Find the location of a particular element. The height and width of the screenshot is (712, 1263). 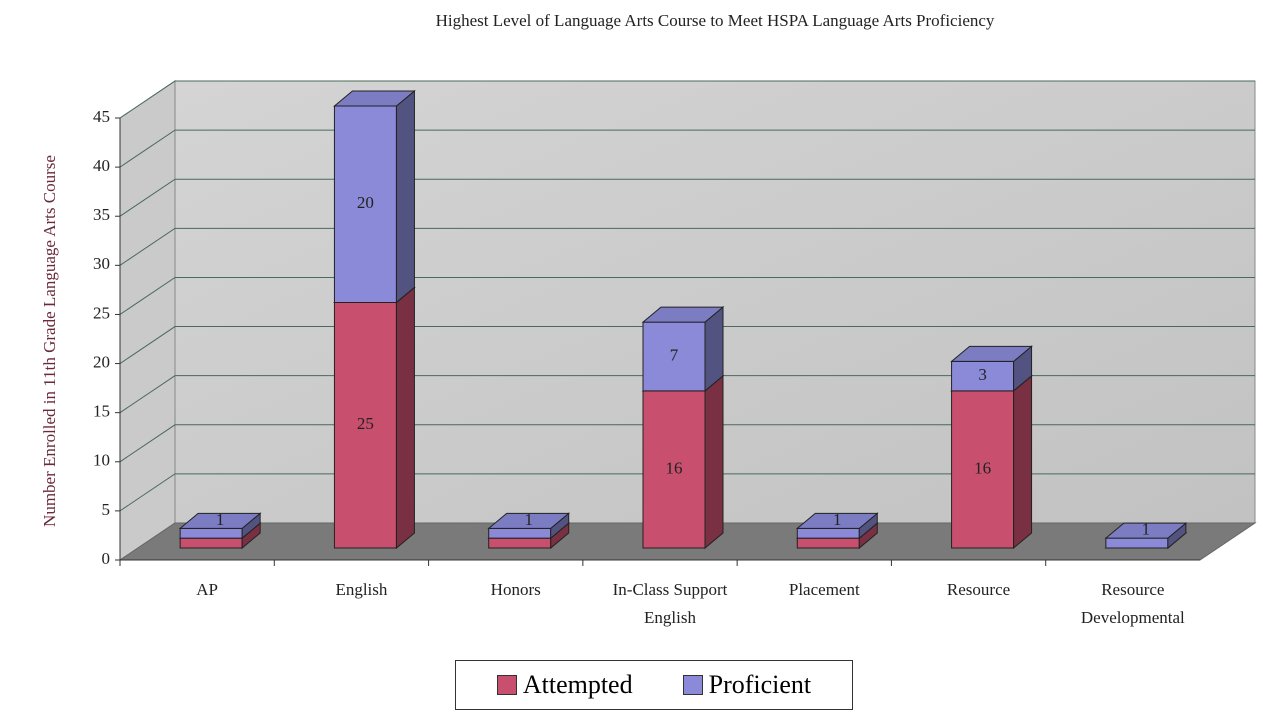

x-tick-label: English is located at coordinates (361, 589).